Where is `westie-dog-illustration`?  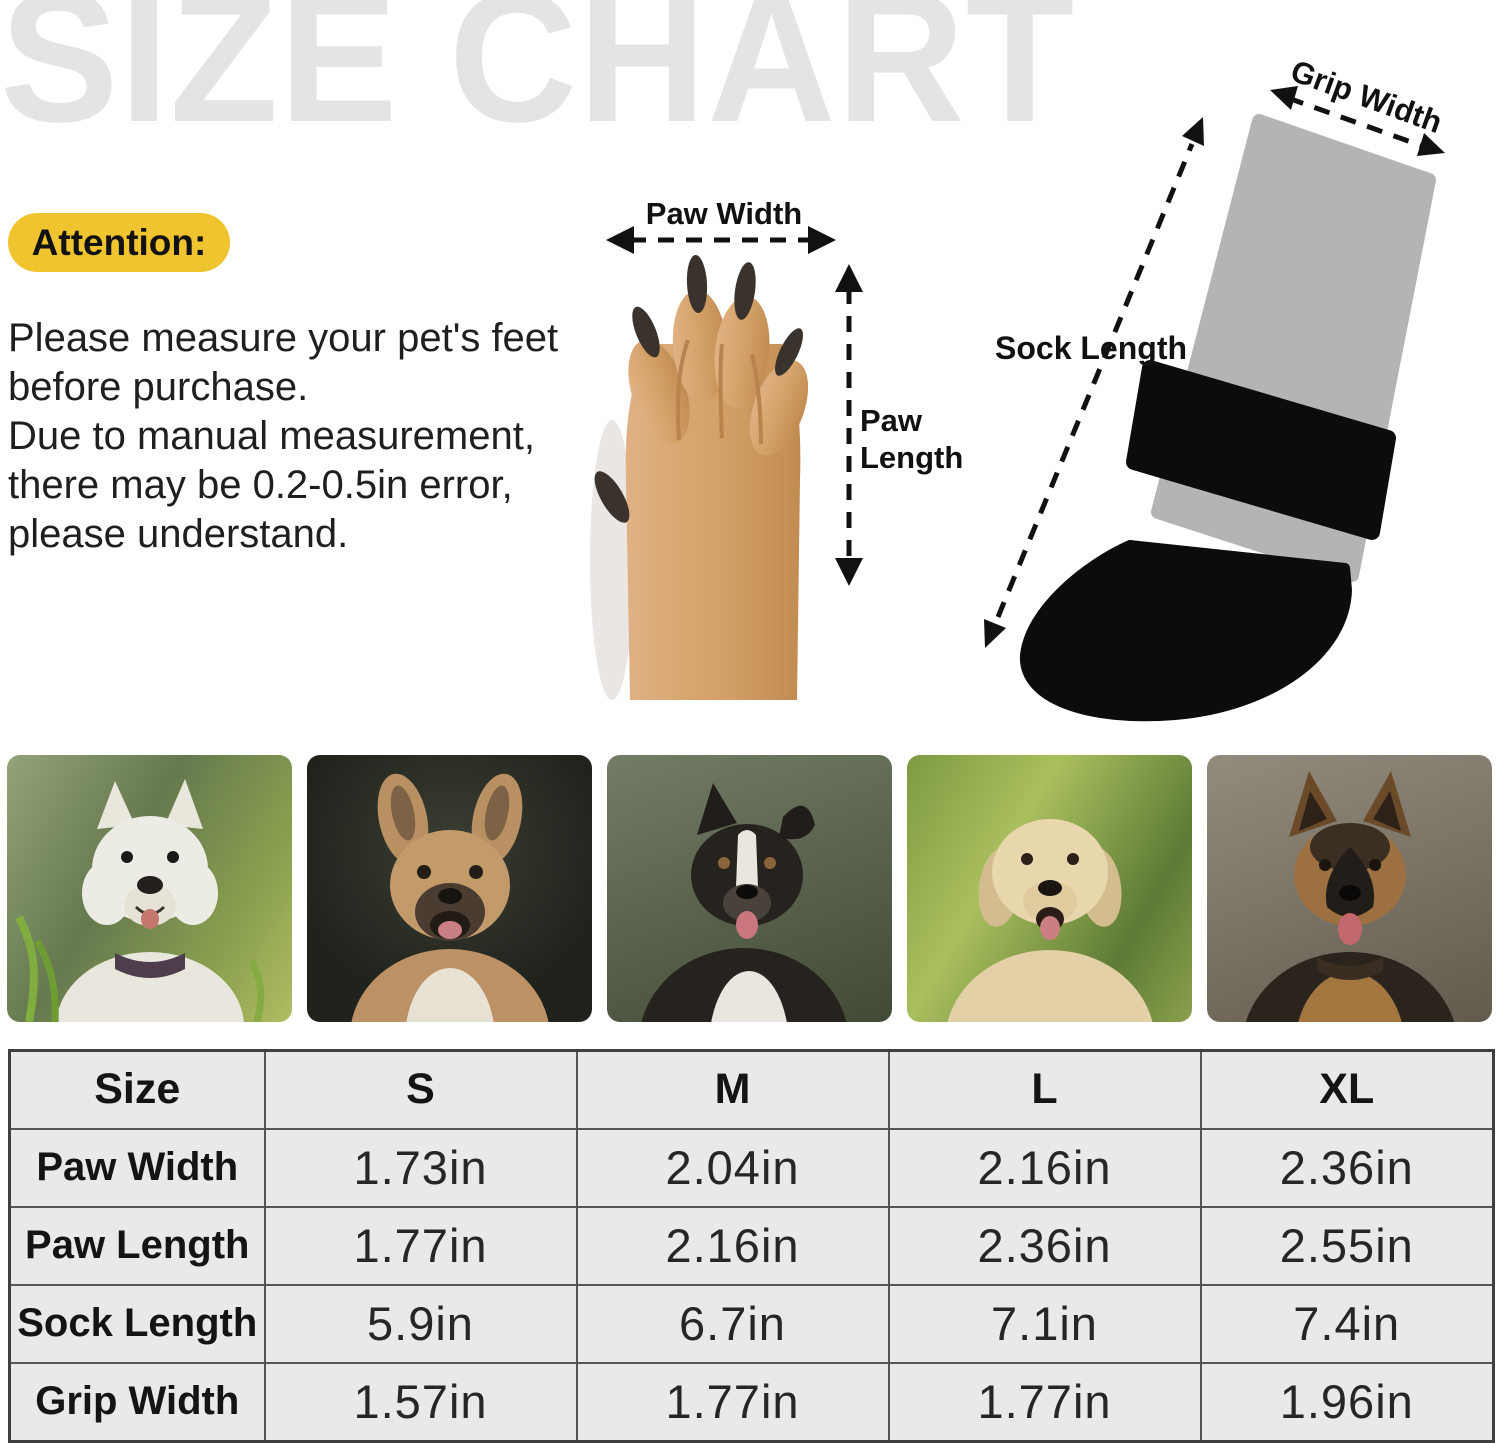
westie-dog-illustration is located at coordinates (140, 900).